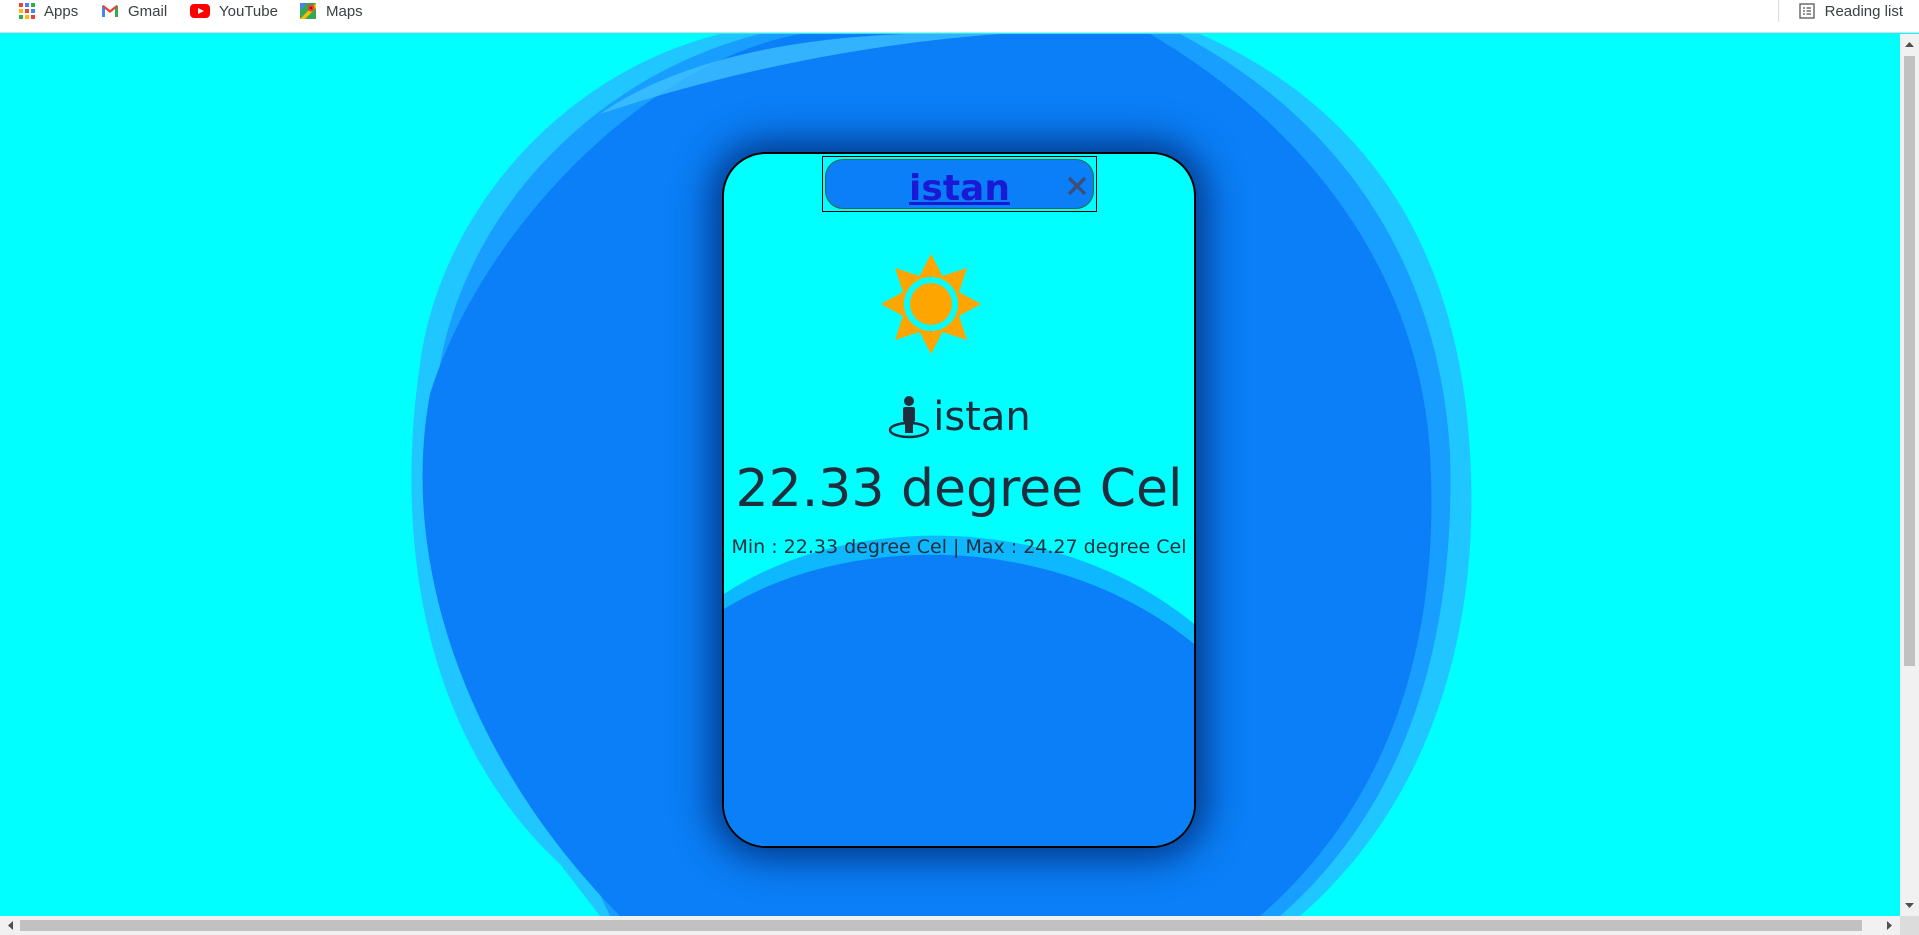  I want to click on bookmarks-separator, so click(1778, 11).